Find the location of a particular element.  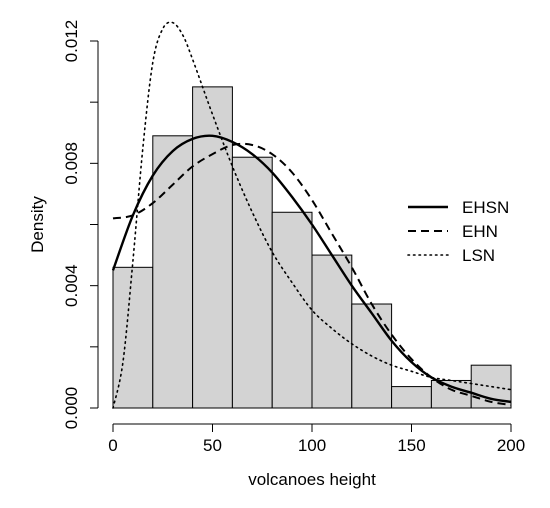

x-tick-label: 200 is located at coordinates (511, 445).